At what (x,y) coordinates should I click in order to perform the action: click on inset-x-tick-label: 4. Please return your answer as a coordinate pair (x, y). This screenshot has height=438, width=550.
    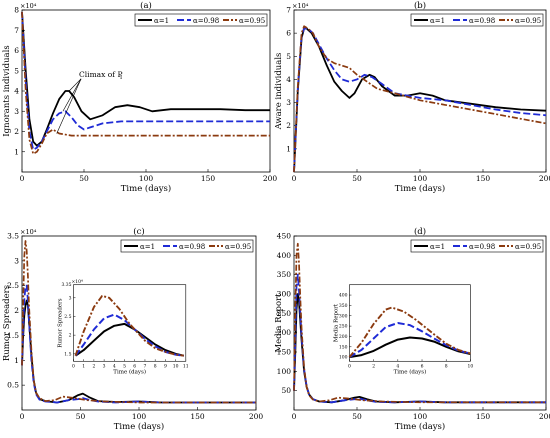
    Looking at the image, I should click on (397, 366).